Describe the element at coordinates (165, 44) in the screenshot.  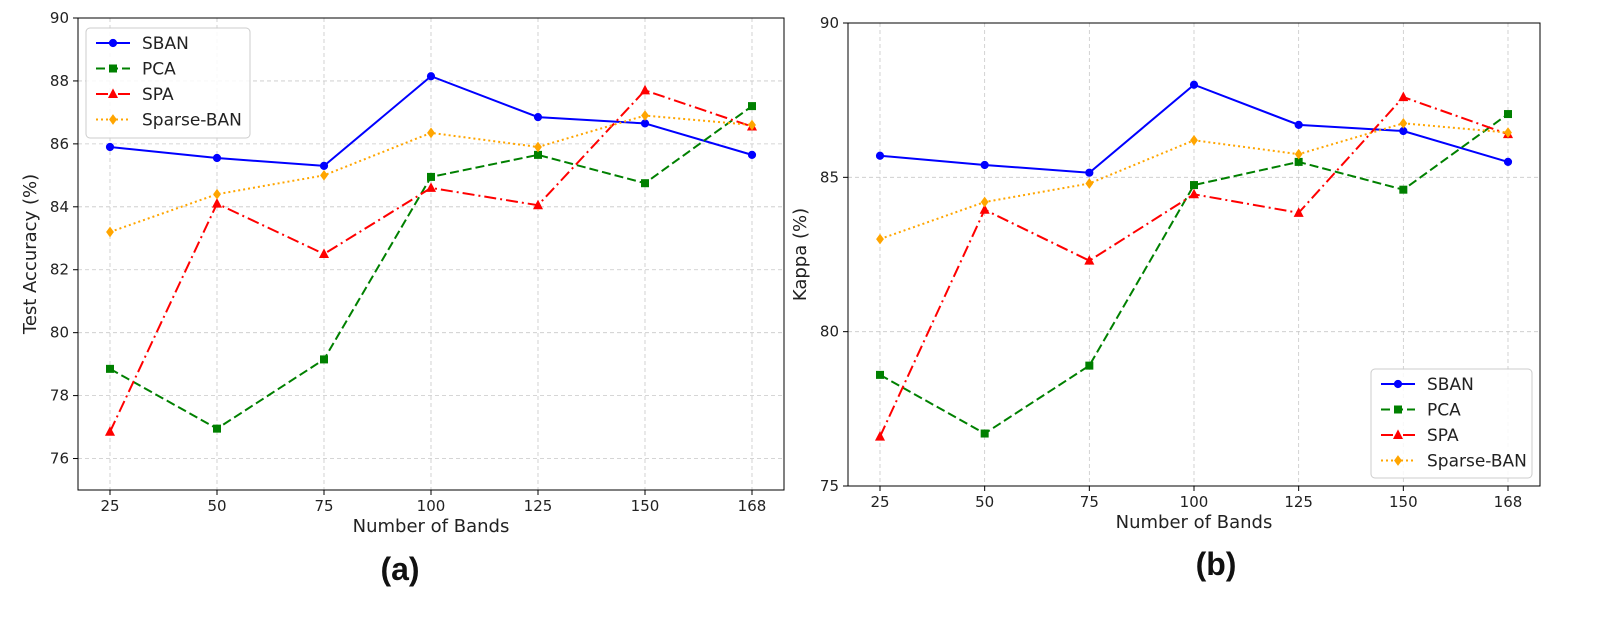
I see `legend-label: SBAN` at that location.